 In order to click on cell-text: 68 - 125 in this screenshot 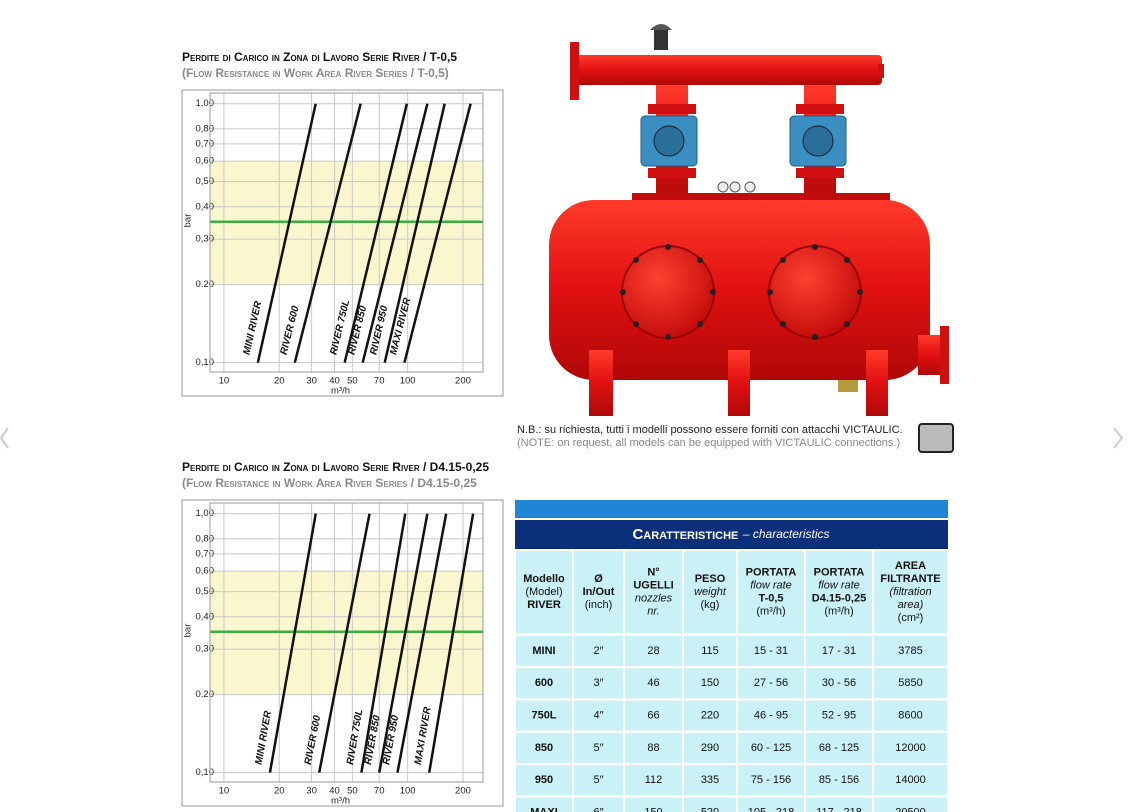, I will do `click(839, 748)`.